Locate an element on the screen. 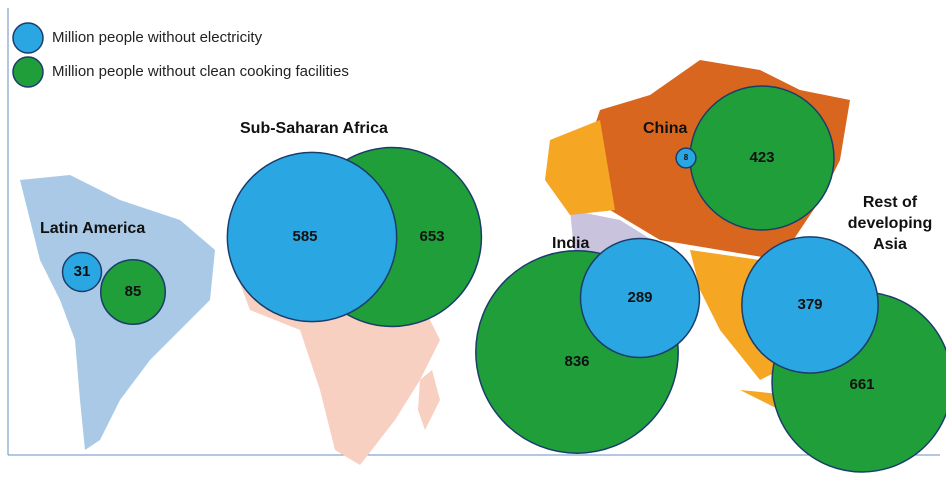 The width and height of the screenshot is (946, 477). region-label: Latin America is located at coordinates (93, 228).